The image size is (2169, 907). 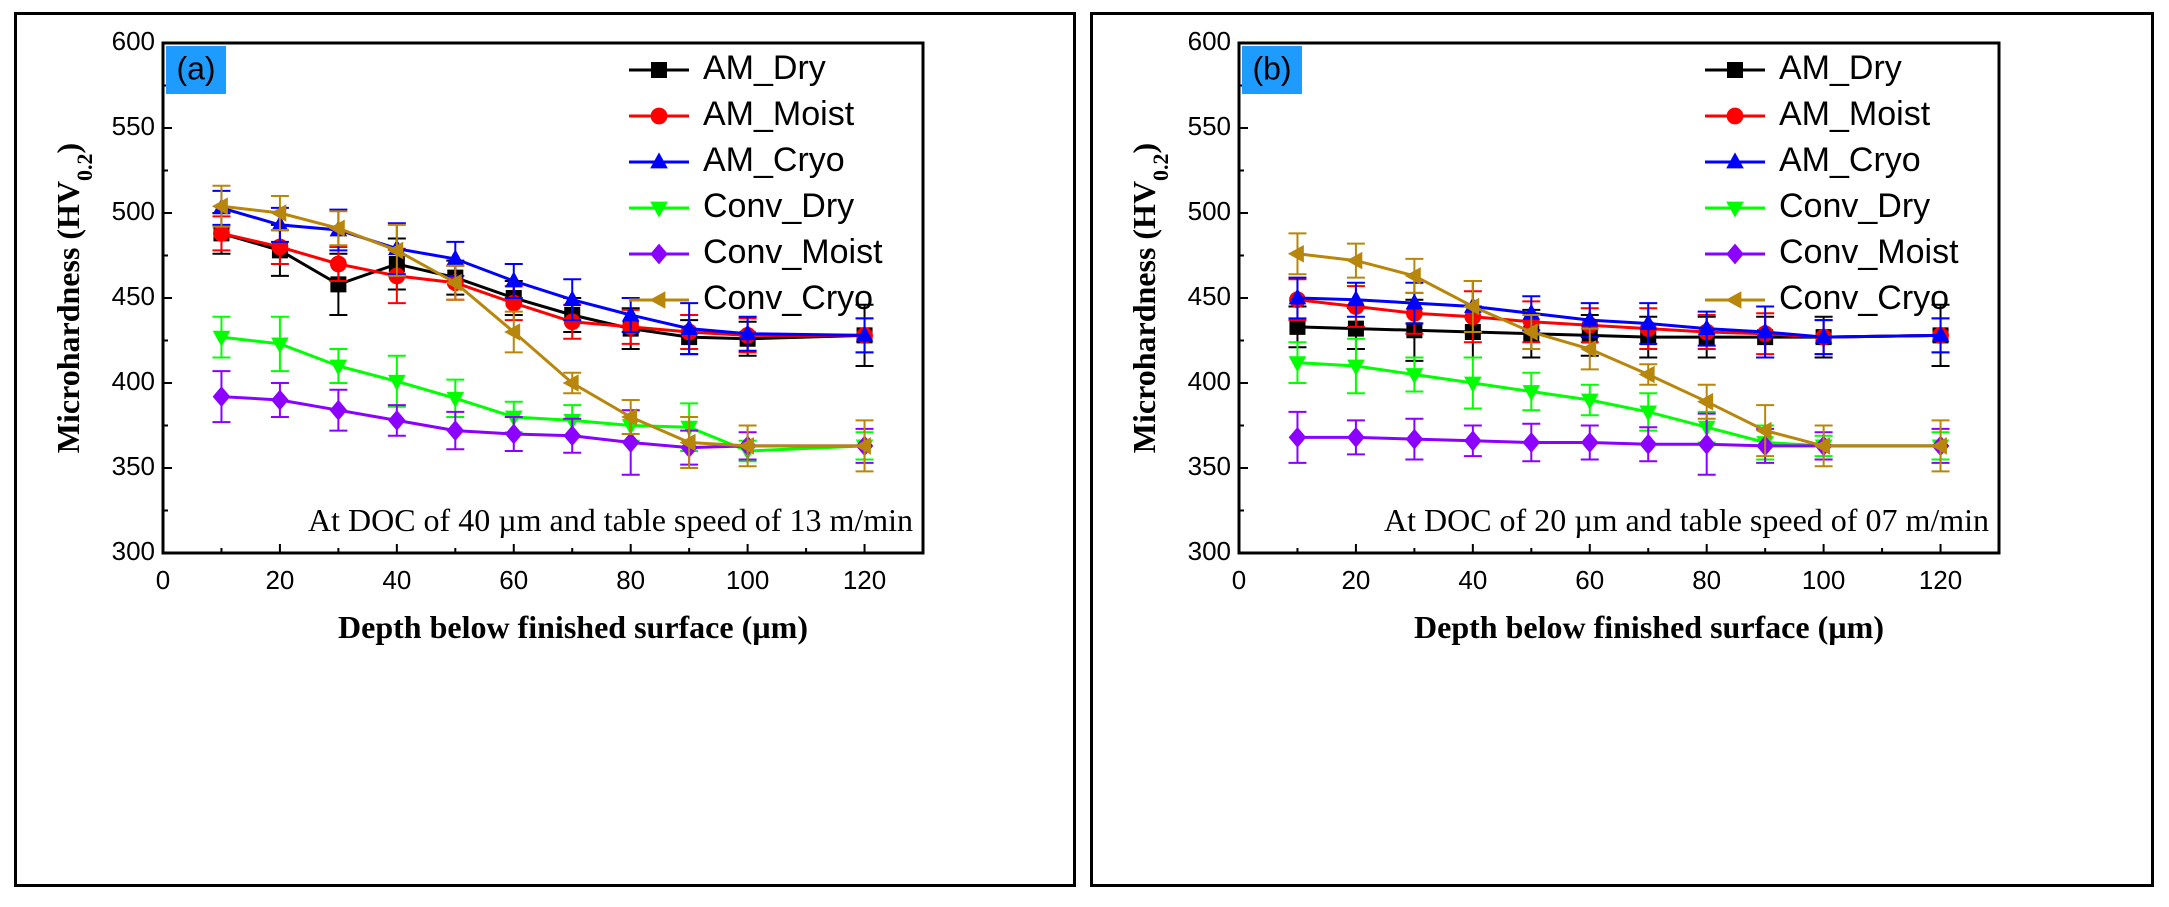 I want to click on panel-label: (a), so click(x=195, y=68).